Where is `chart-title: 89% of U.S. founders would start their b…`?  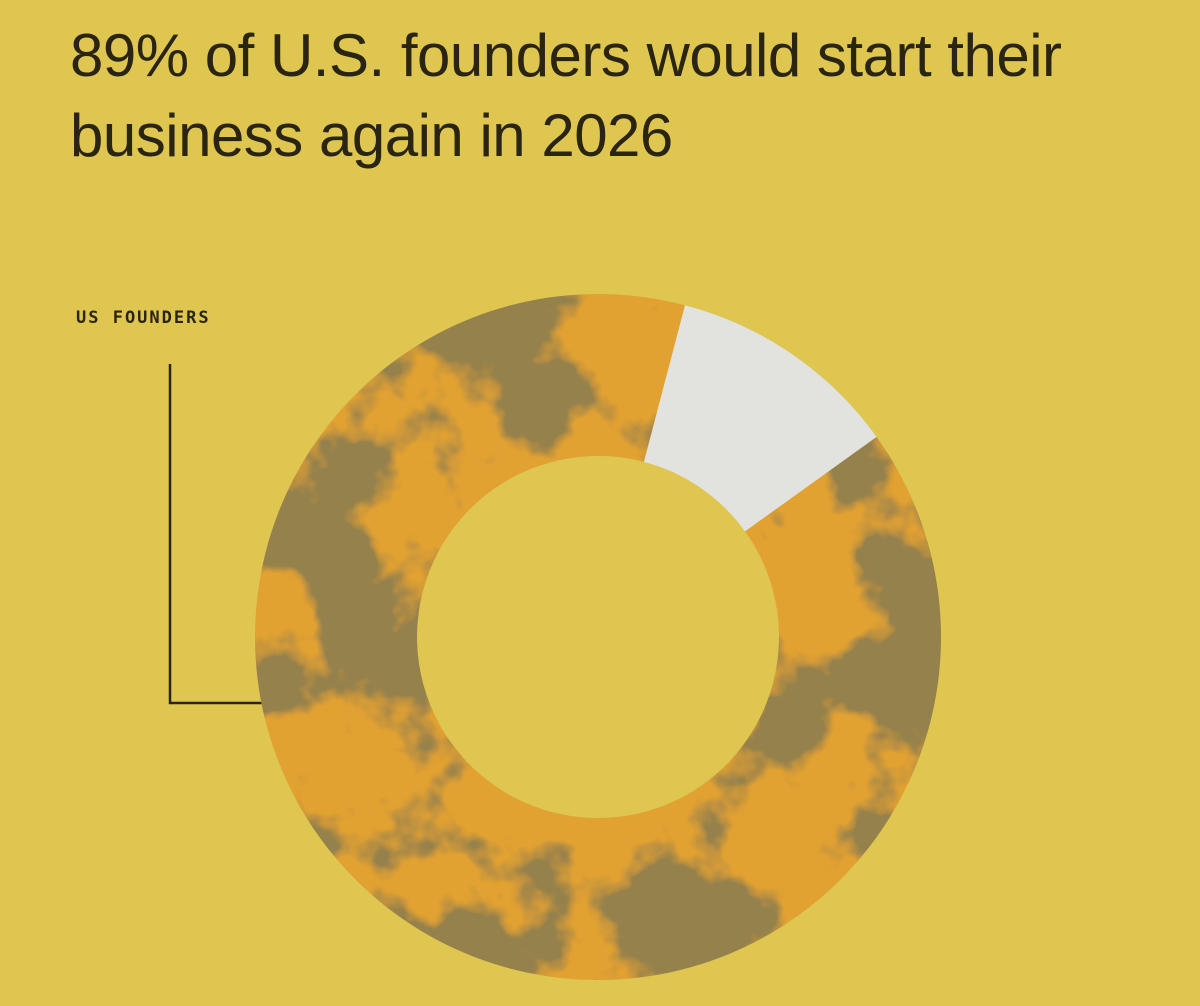
chart-title: 89% of U.S. founders would start their b… is located at coordinates (566, 95).